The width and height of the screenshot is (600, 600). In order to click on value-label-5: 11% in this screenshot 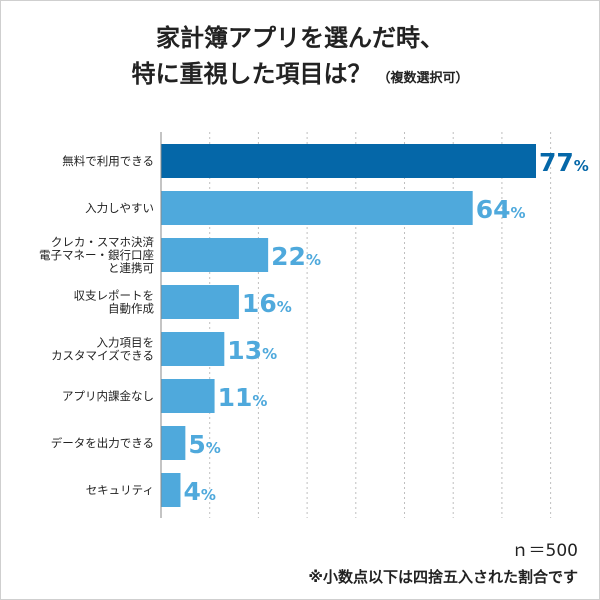, I will do `click(243, 397)`.